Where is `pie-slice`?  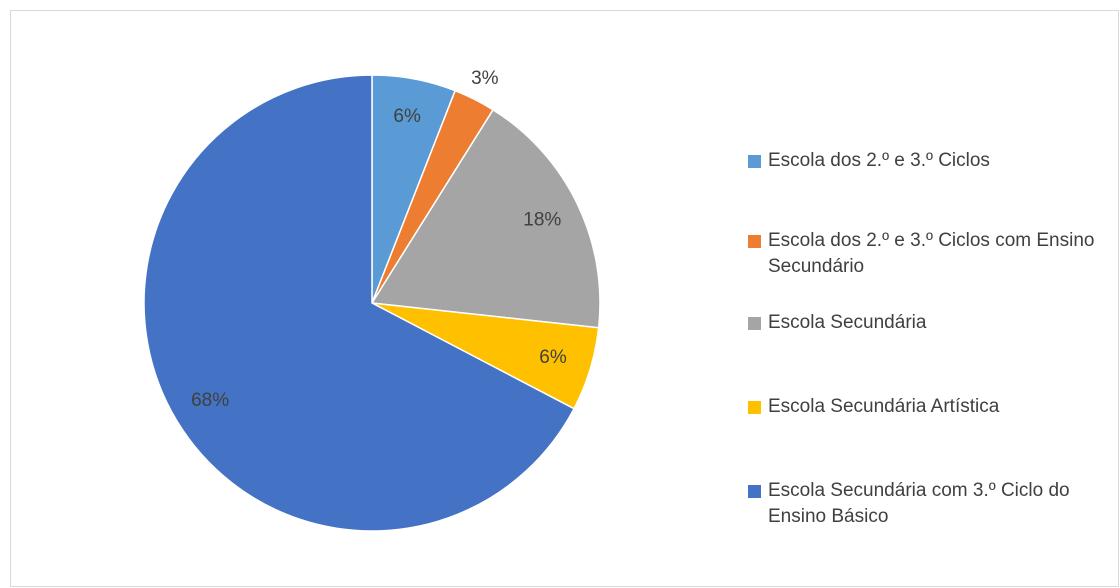 pie-slice is located at coordinates (485, 218).